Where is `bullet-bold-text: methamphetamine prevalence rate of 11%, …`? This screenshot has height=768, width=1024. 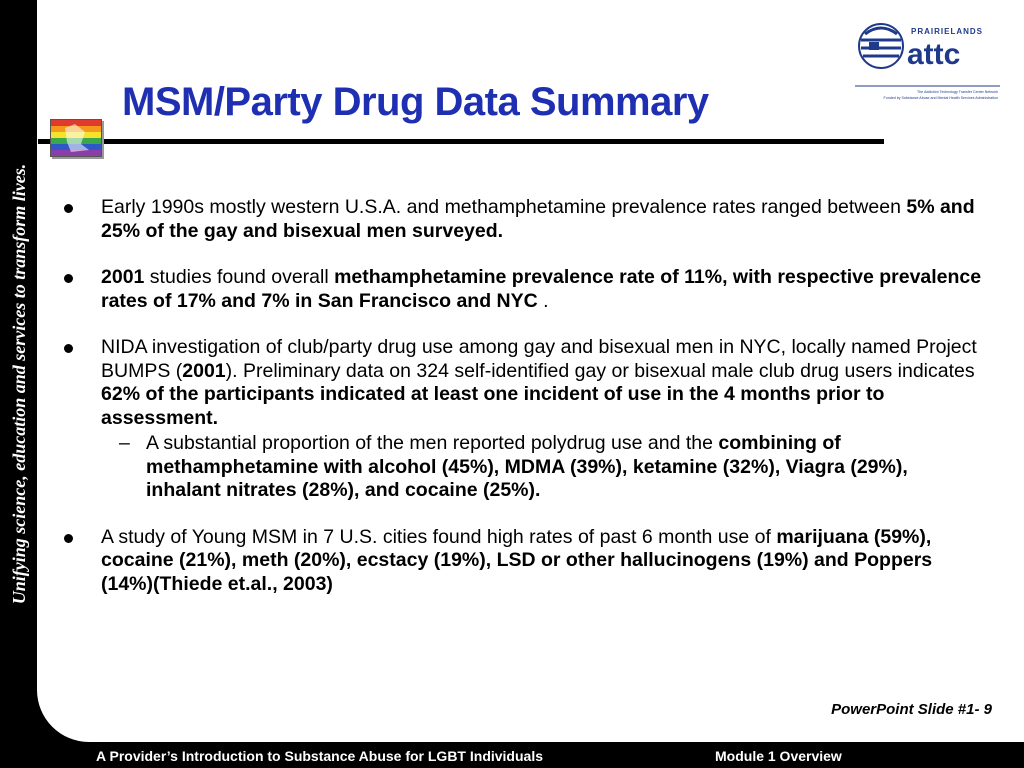 bullet-bold-text: methamphetamine prevalence rate of 11%, … is located at coordinates (541, 289).